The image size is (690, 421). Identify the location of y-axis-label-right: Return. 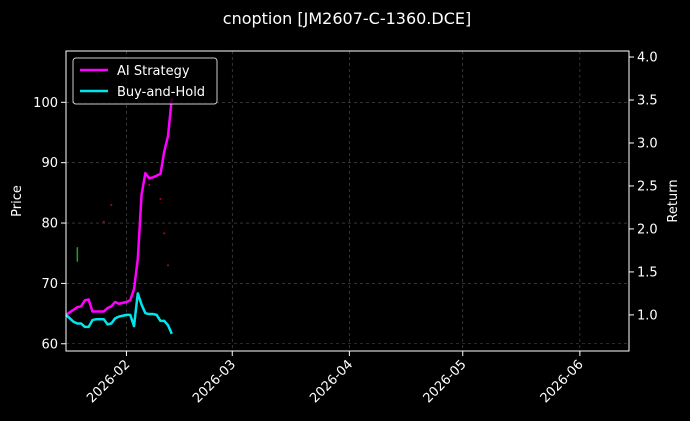
(673, 200).